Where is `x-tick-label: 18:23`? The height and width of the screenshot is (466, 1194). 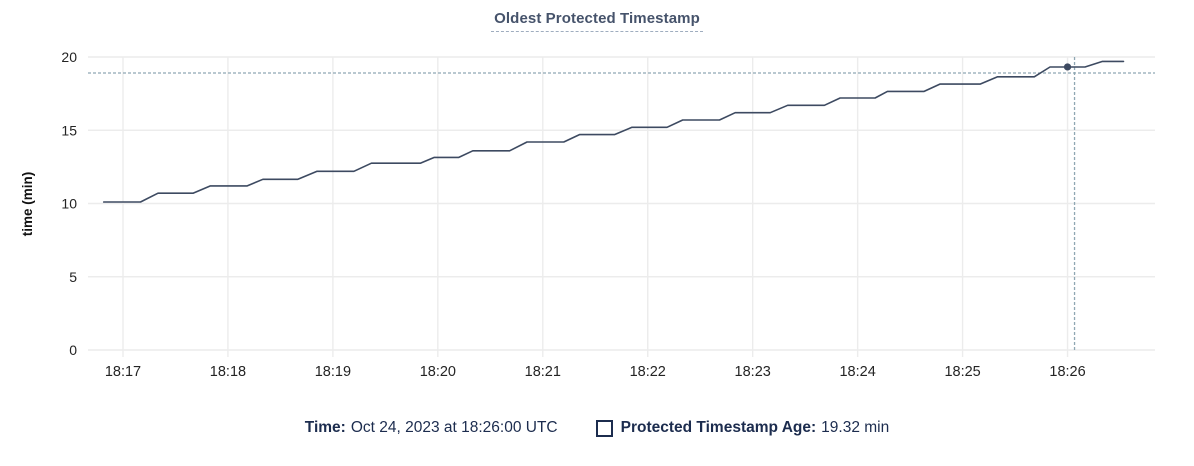
x-tick-label: 18:23 is located at coordinates (753, 372).